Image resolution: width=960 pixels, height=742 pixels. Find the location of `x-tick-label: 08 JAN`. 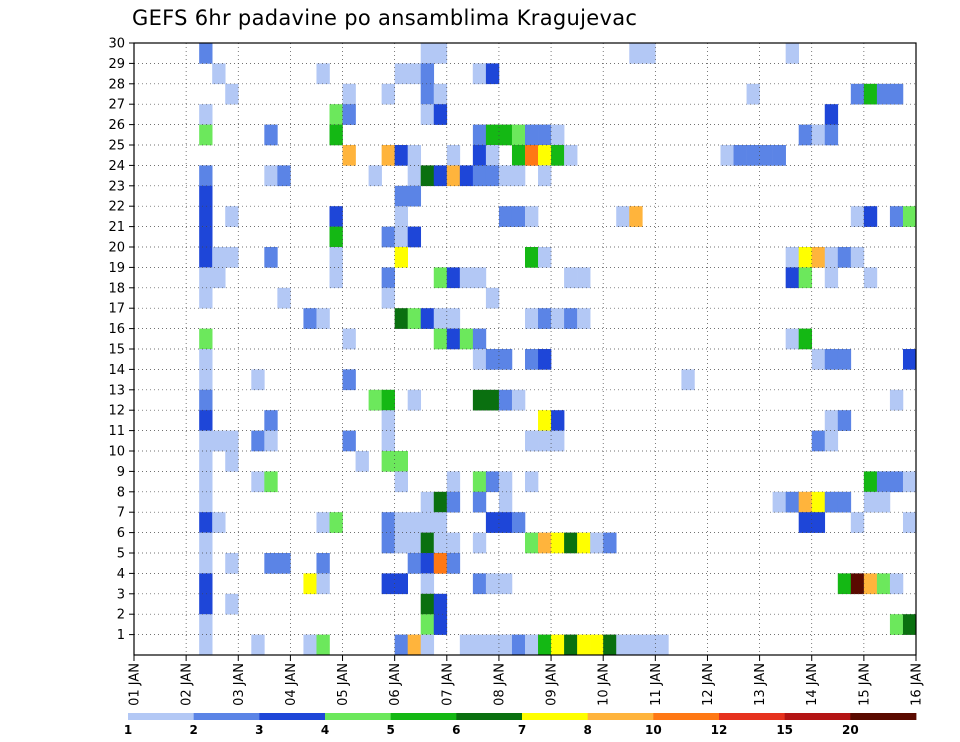

x-tick-label: 08 JAN is located at coordinates (499, 684).